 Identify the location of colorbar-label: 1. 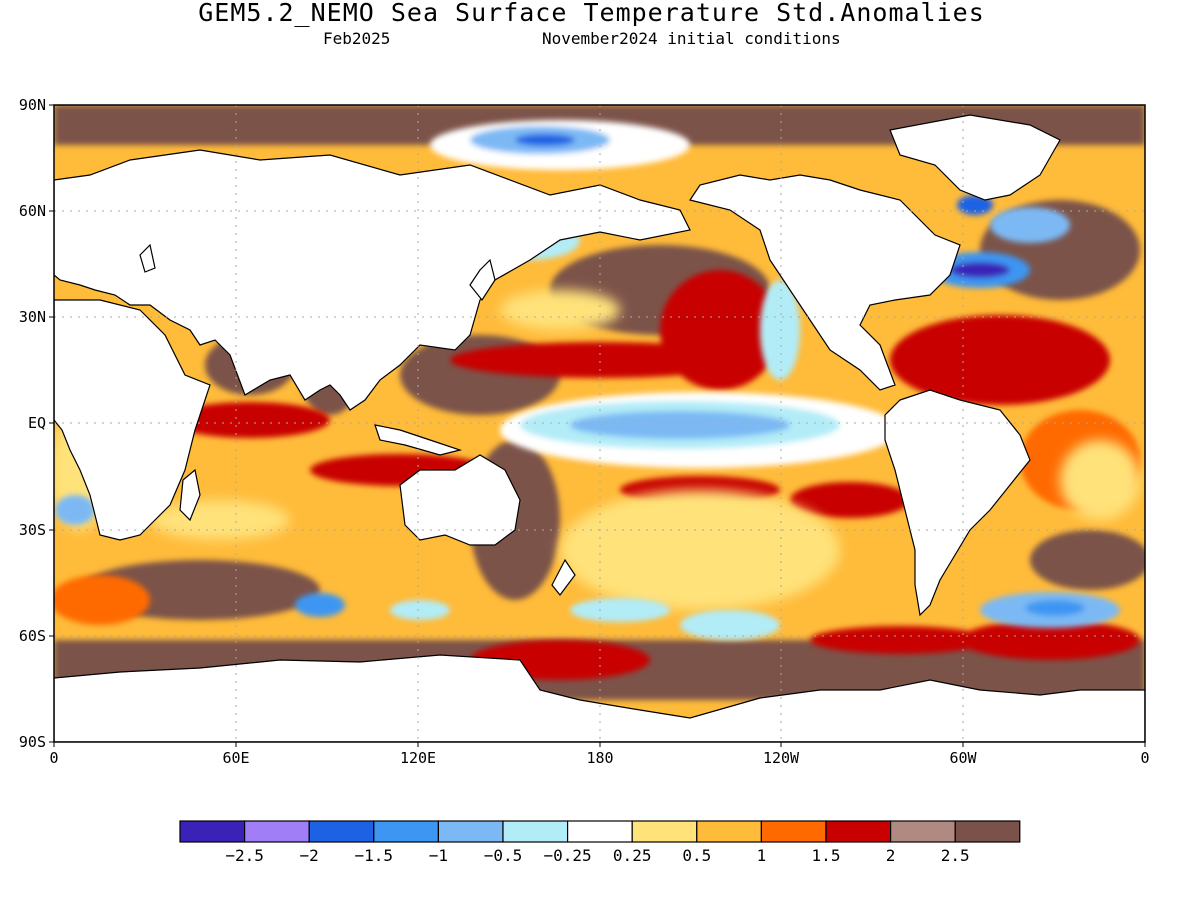
(761, 855).